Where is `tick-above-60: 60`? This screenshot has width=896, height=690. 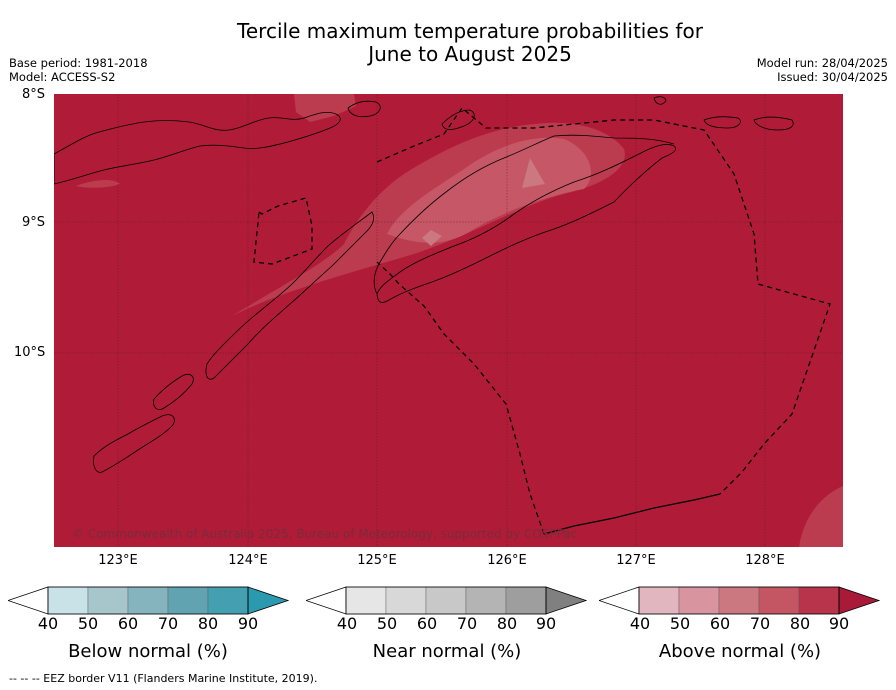
tick-above-60: 60 is located at coordinates (720, 623).